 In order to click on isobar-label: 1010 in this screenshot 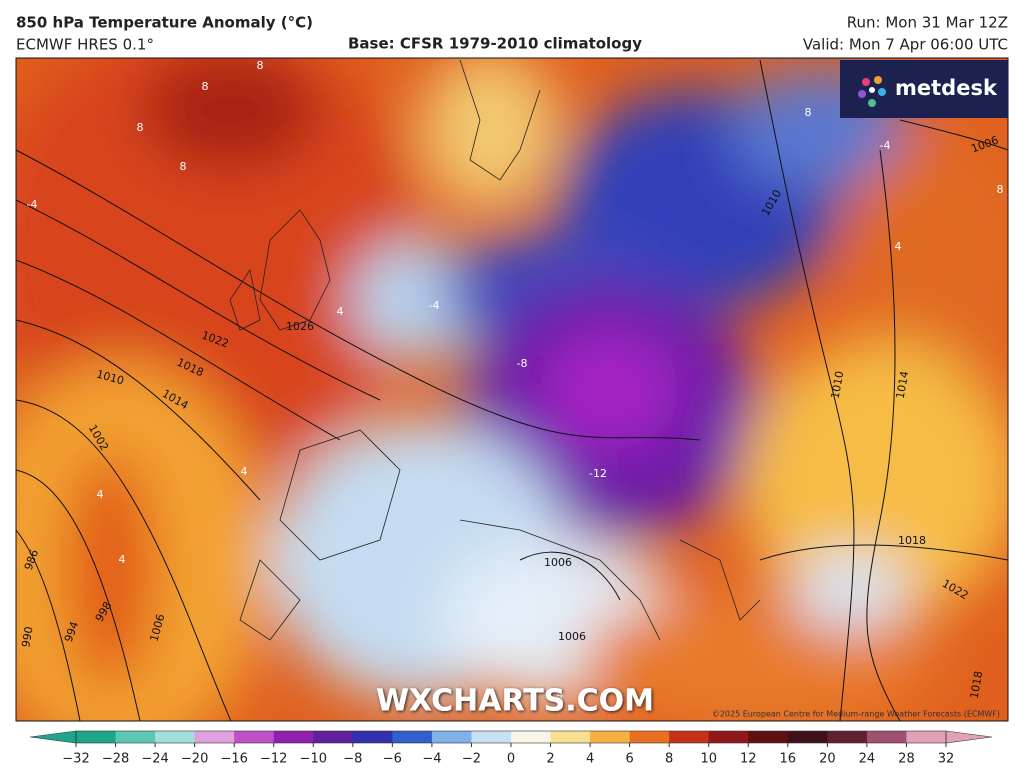, I will do `click(838, 385)`.